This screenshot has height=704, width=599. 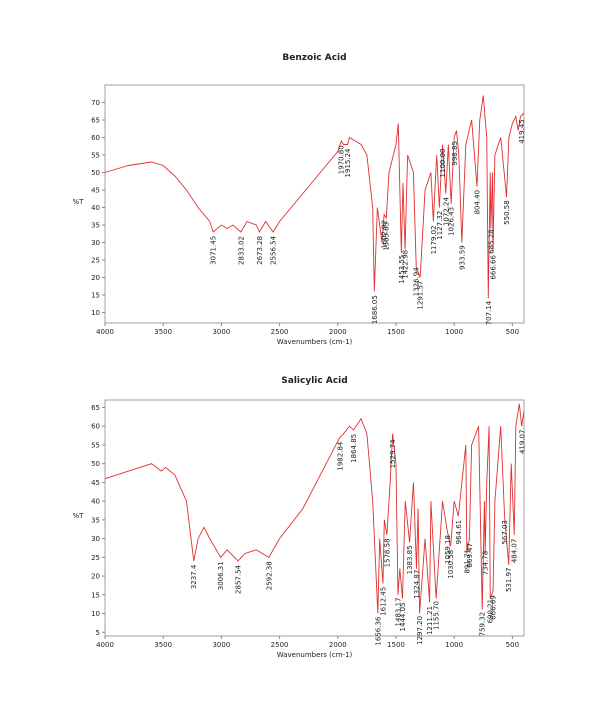 I want to click on peak-label: 1444.05, so click(x=403, y=616).